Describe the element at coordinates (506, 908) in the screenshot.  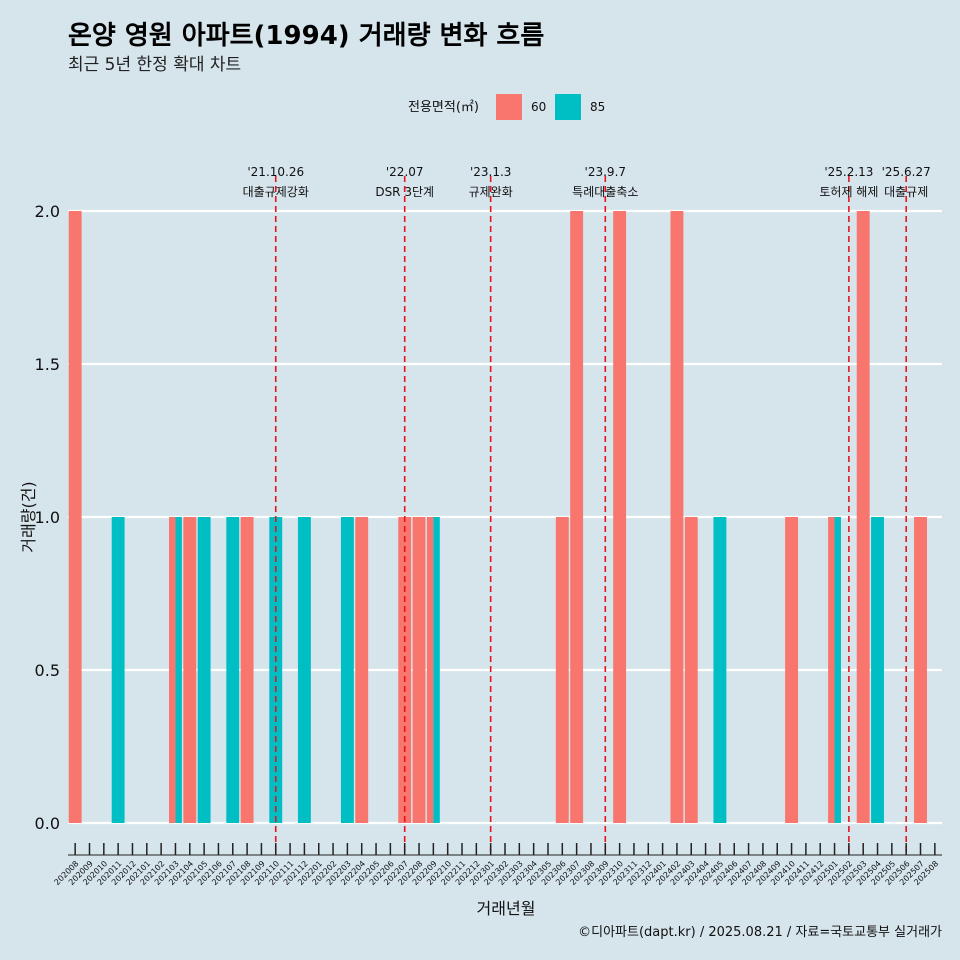
I see `x-axis-label: 거래년월` at that location.